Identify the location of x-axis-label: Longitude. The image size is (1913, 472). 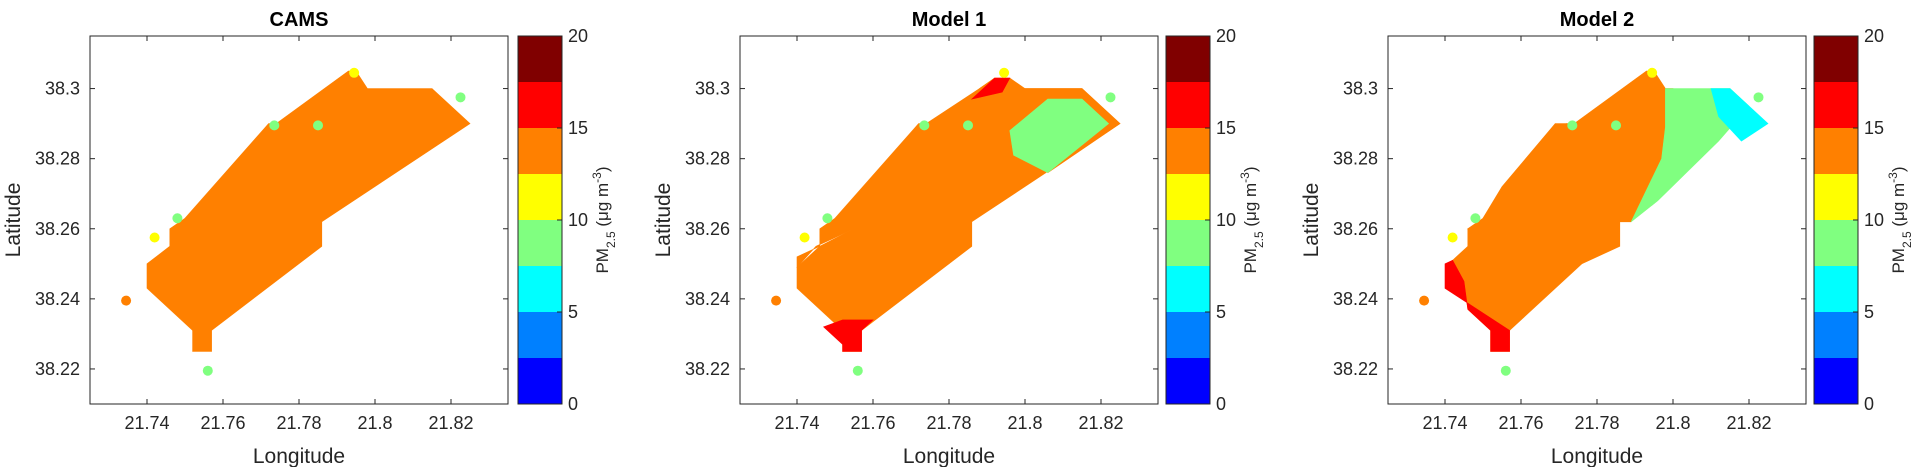
(949, 456).